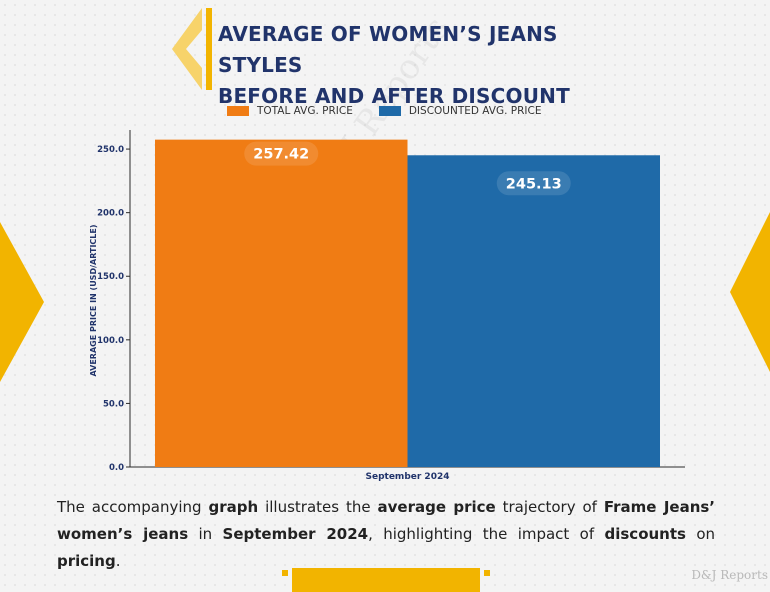 The image size is (770, 592). What do you see at coordinates (110, 277) in the screenshot?
I see `y-tick-label: 150.0` at bounding box center [110, 277].